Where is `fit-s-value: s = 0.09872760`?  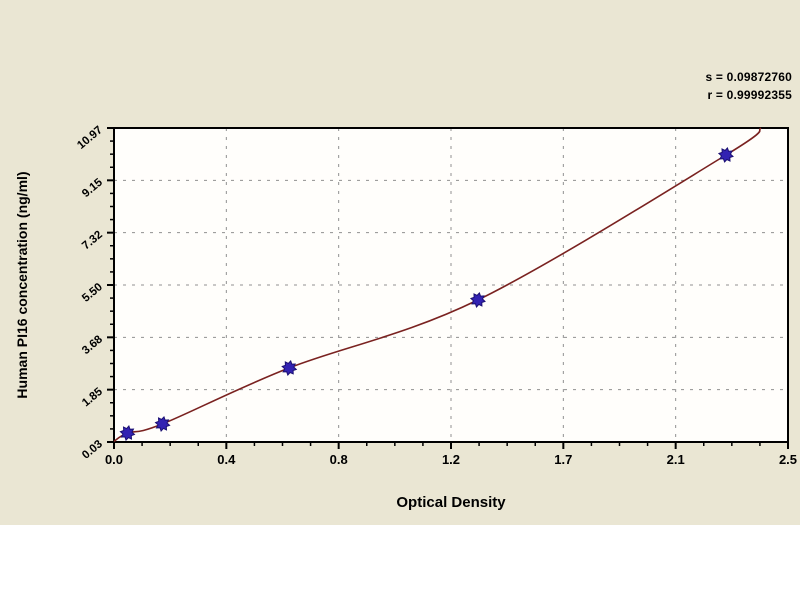 fit-s-value: s = 0.09872760 is located at coordinates (748, 77).